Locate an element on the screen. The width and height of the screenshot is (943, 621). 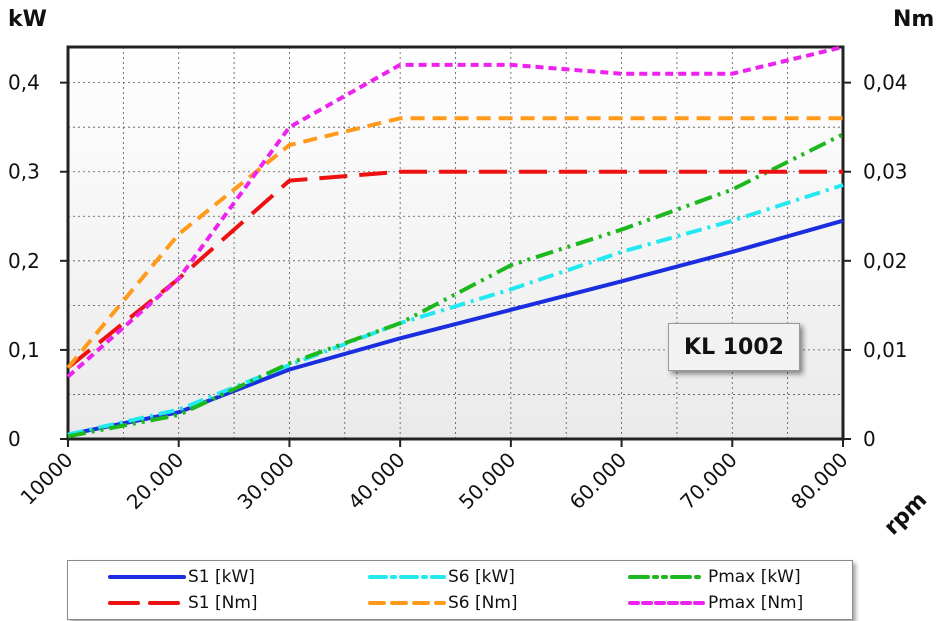
left-tick-label: 0,2 is located at coordinates (24, 261).